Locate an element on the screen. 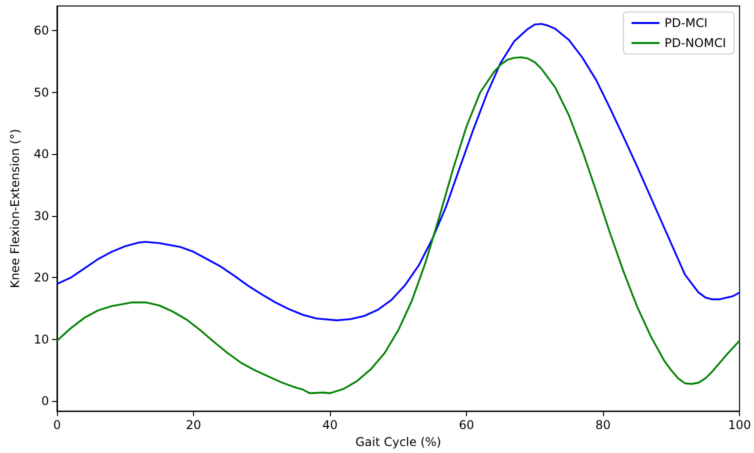  y-tick-label: 50 is located at coordinates (41, 92).